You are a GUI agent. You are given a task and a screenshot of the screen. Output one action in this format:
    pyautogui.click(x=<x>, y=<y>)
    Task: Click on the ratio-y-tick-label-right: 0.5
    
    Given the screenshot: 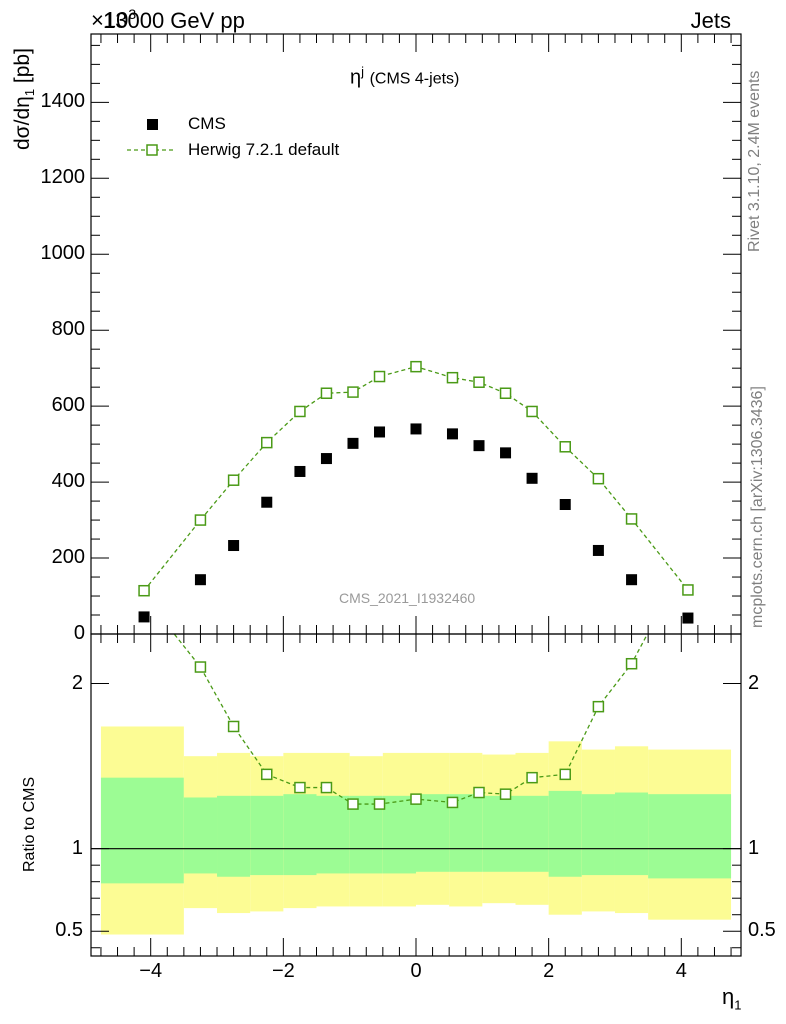 What is the action you would take?
    pyautogui.click(x=762, y=930)
    